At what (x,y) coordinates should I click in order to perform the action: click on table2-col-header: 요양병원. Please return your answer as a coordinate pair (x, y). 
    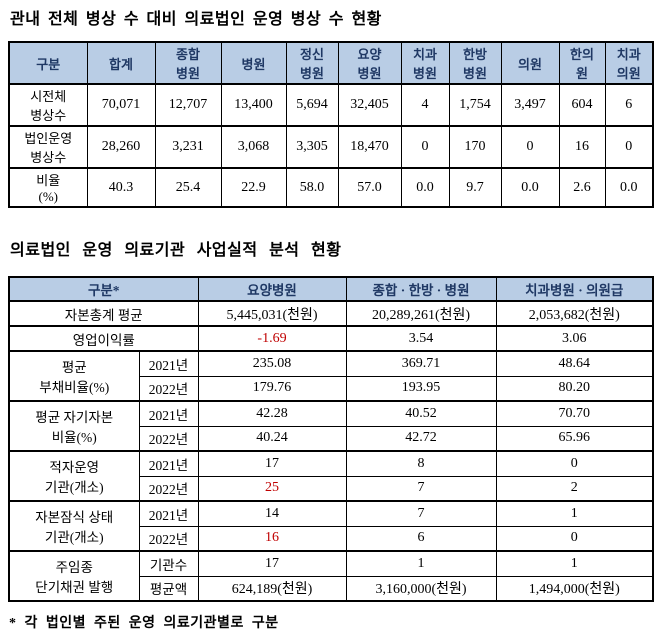
    Looking at the image, I should click on (272, 289).